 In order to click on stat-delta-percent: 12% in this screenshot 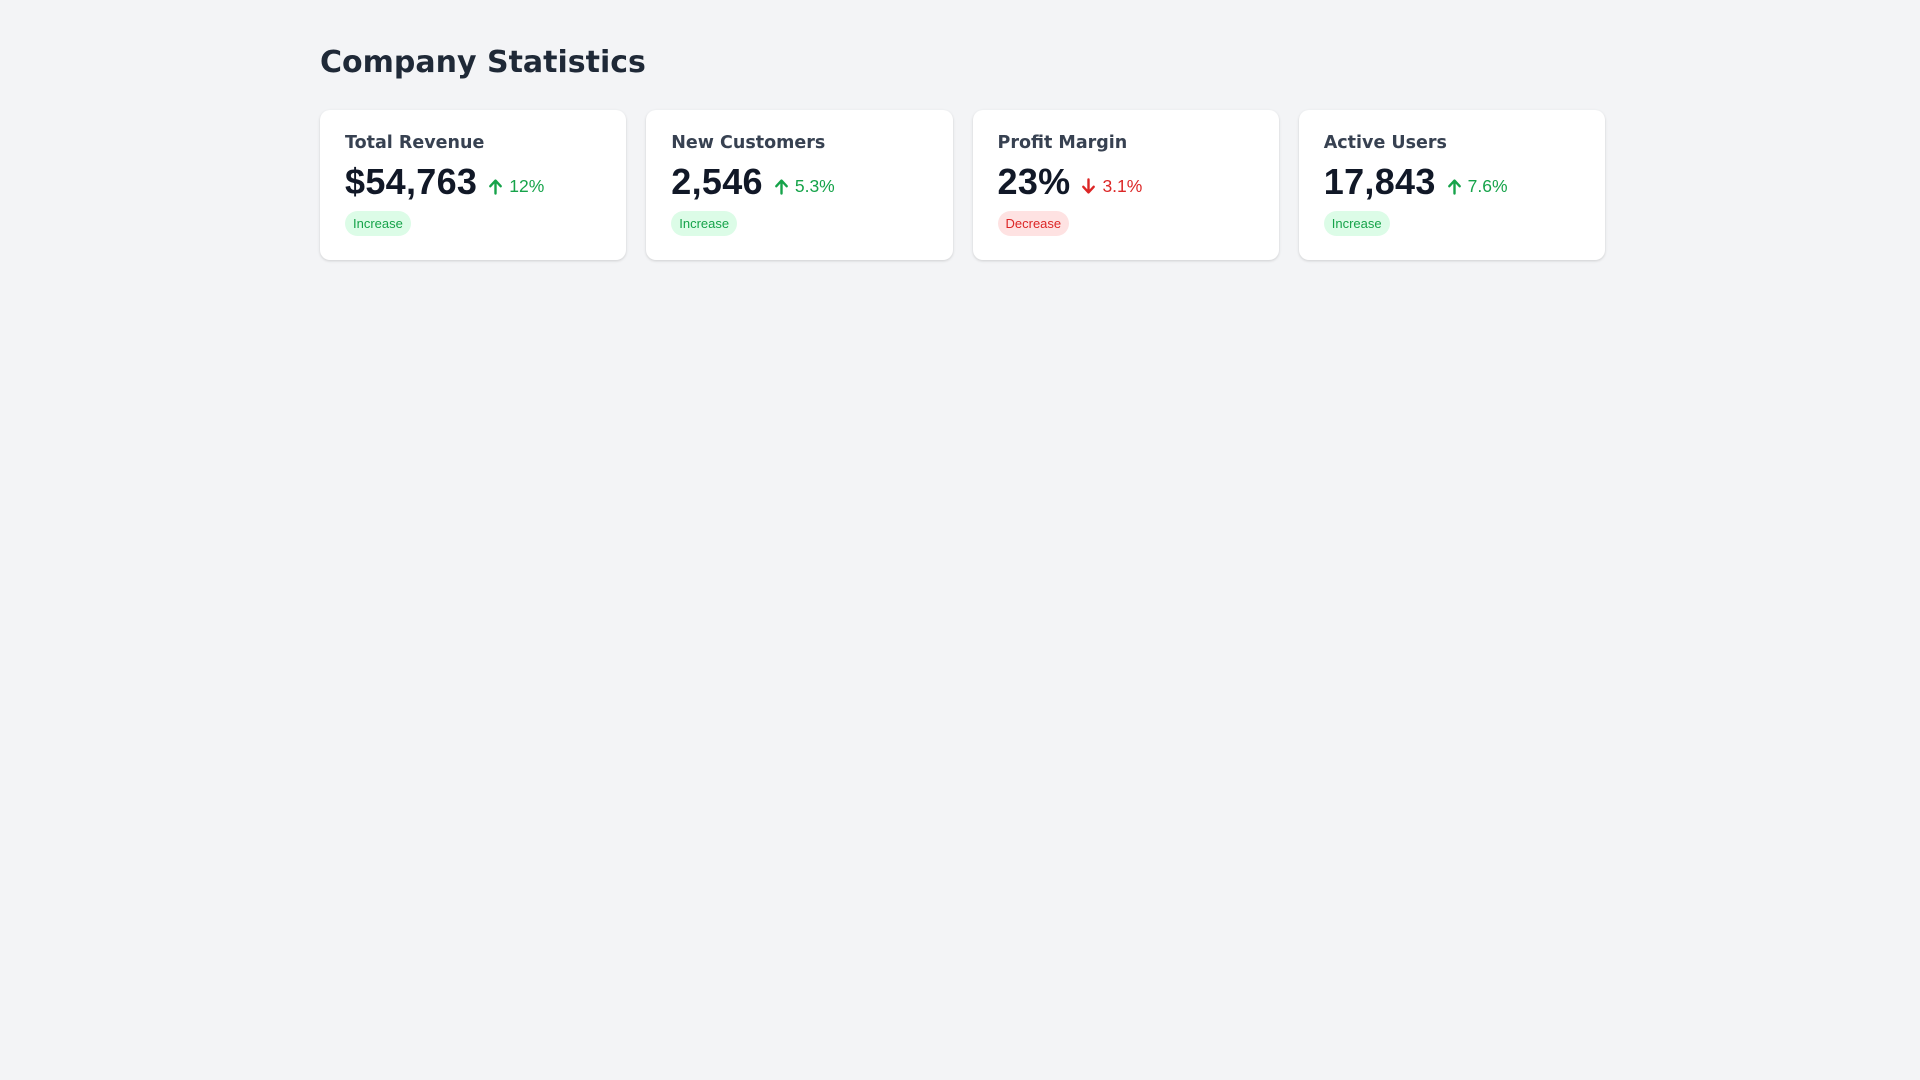, I will do `click(527, 185)`.